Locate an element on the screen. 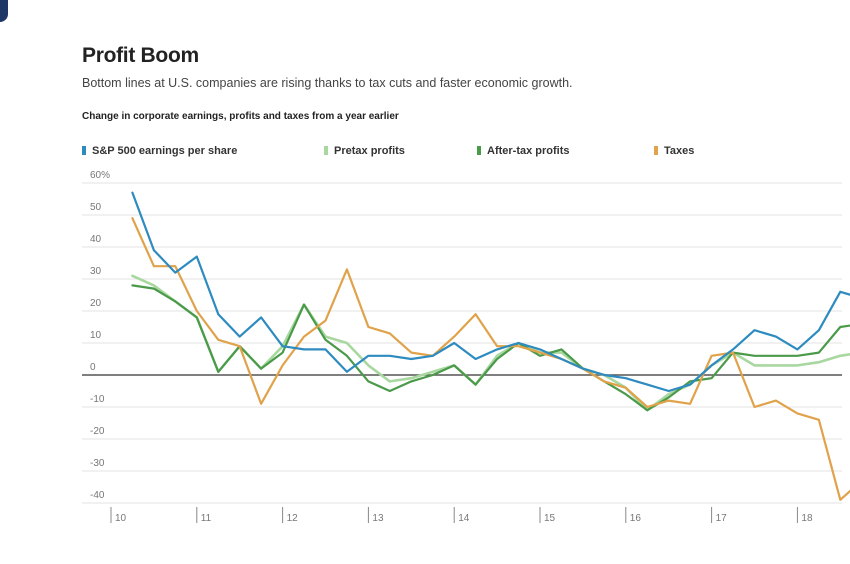  x-tick-label: 12 is located at coordinates (293, 518).